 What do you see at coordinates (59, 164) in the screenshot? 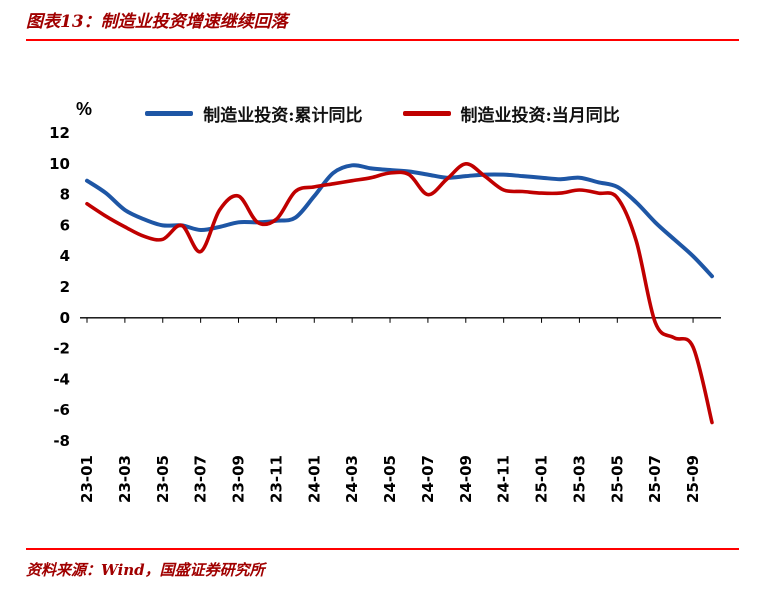
I see `svg-text: 10` at bounding box center [59, 164].